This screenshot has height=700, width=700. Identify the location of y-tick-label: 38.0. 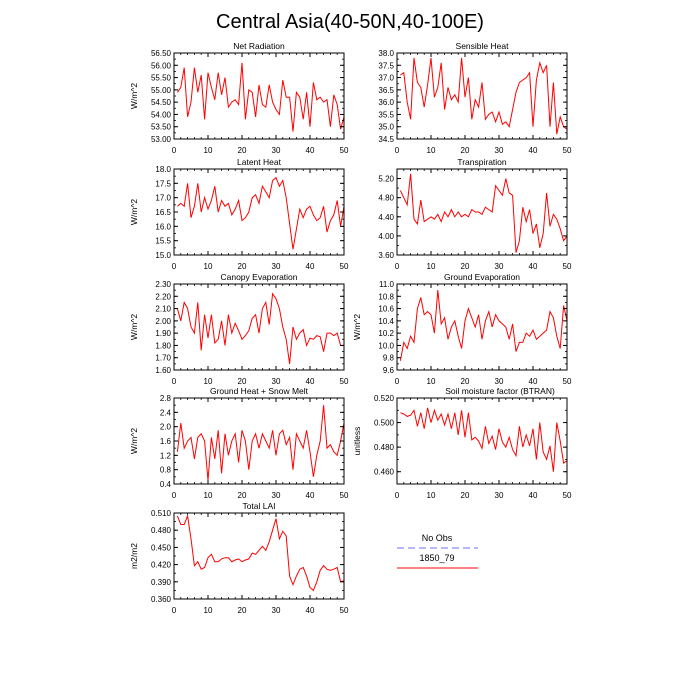
(386, 53).